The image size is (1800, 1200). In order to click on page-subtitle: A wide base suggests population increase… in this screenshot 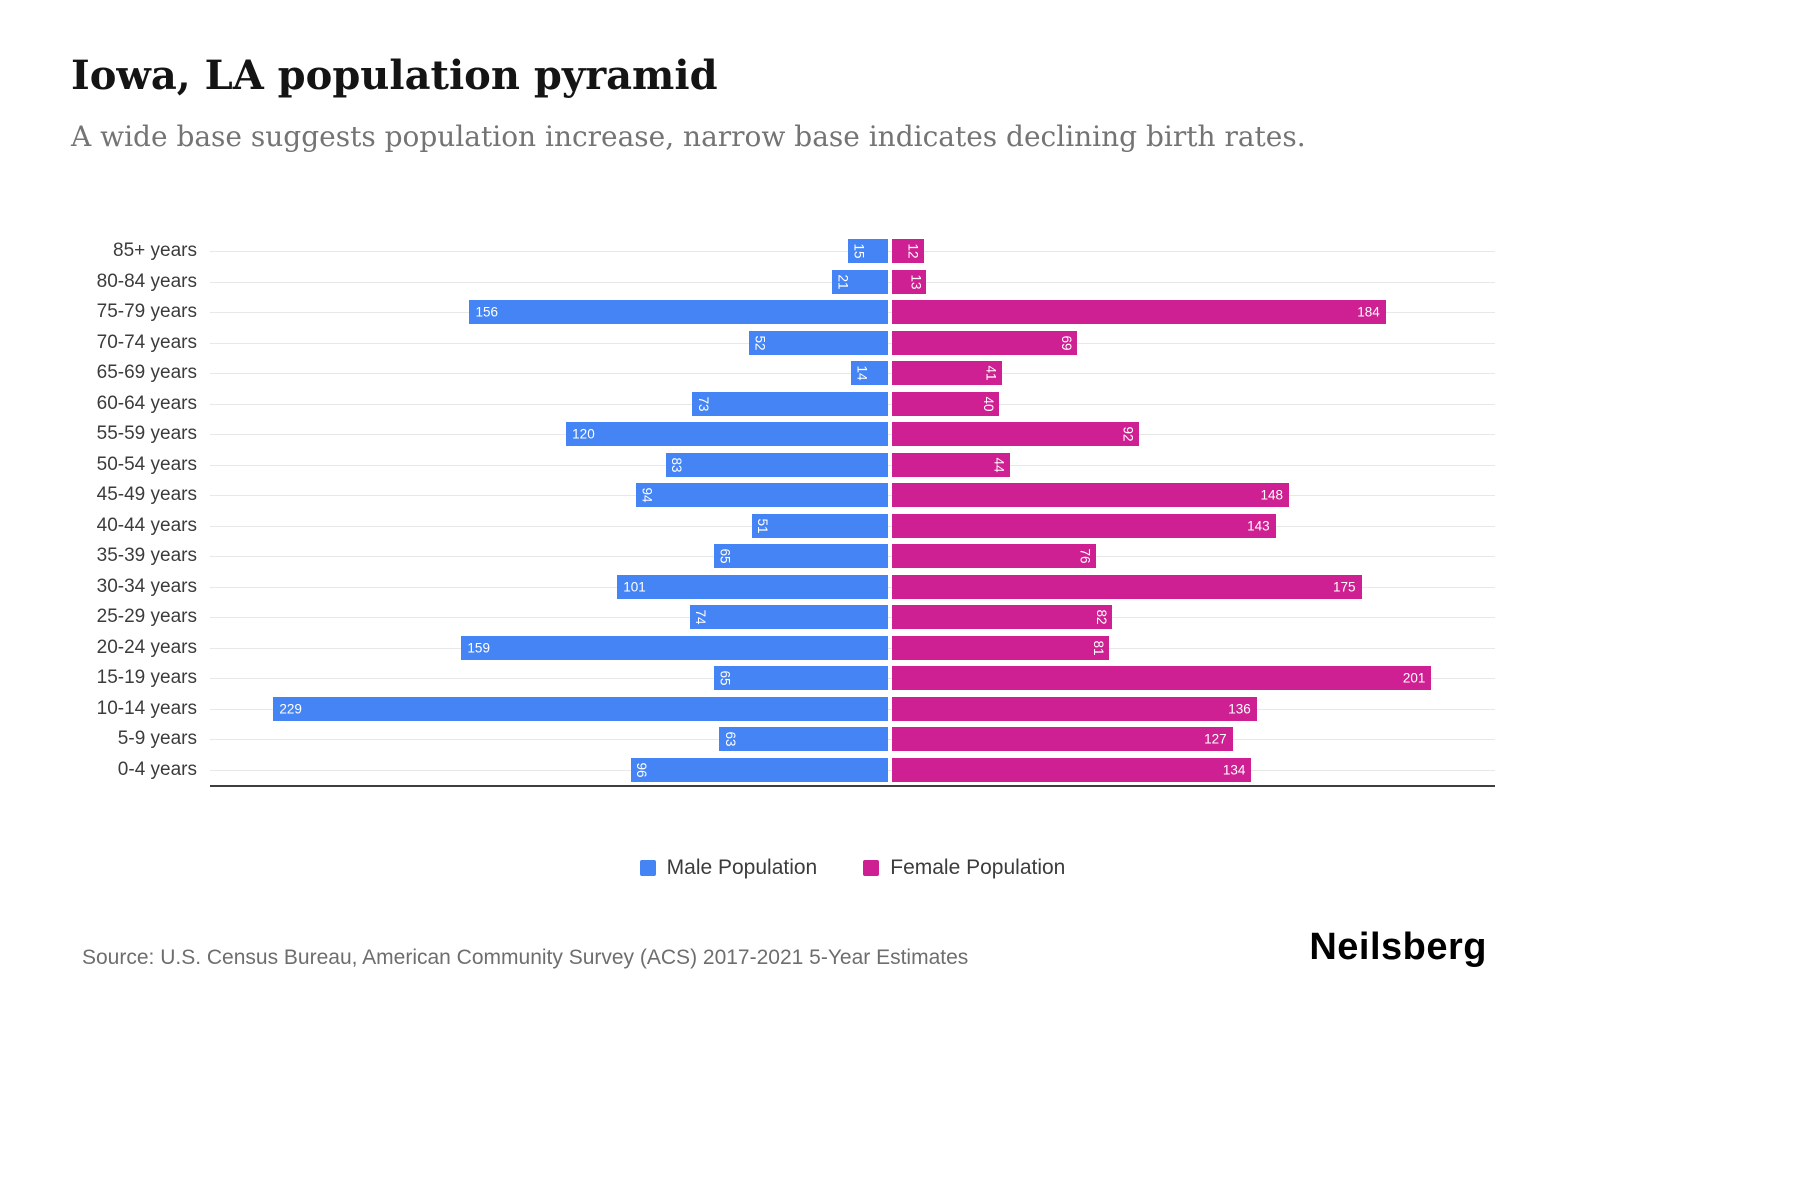, I will do `click(688, 136)`.